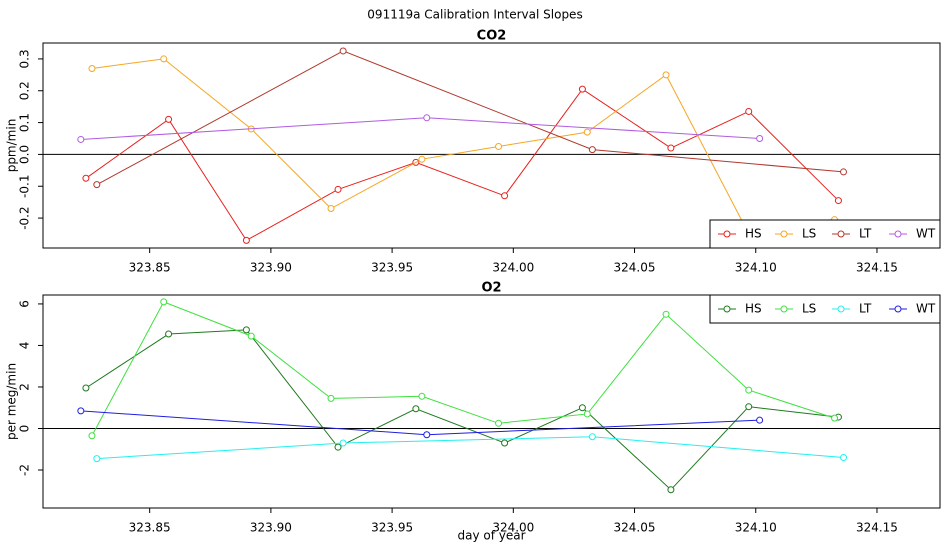  I want to click on x-tick-label: 324.15, so click(877, 528).